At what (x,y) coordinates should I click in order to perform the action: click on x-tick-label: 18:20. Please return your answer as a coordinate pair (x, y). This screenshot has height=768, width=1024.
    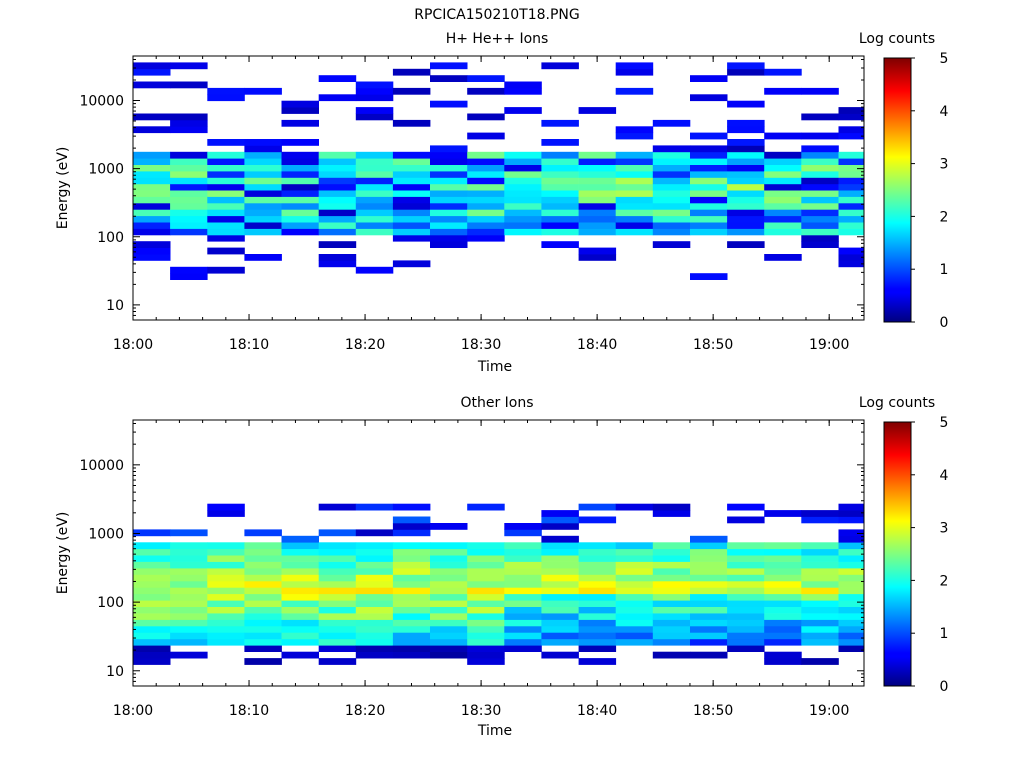
    Looking at the image, I should click on (365, 345).